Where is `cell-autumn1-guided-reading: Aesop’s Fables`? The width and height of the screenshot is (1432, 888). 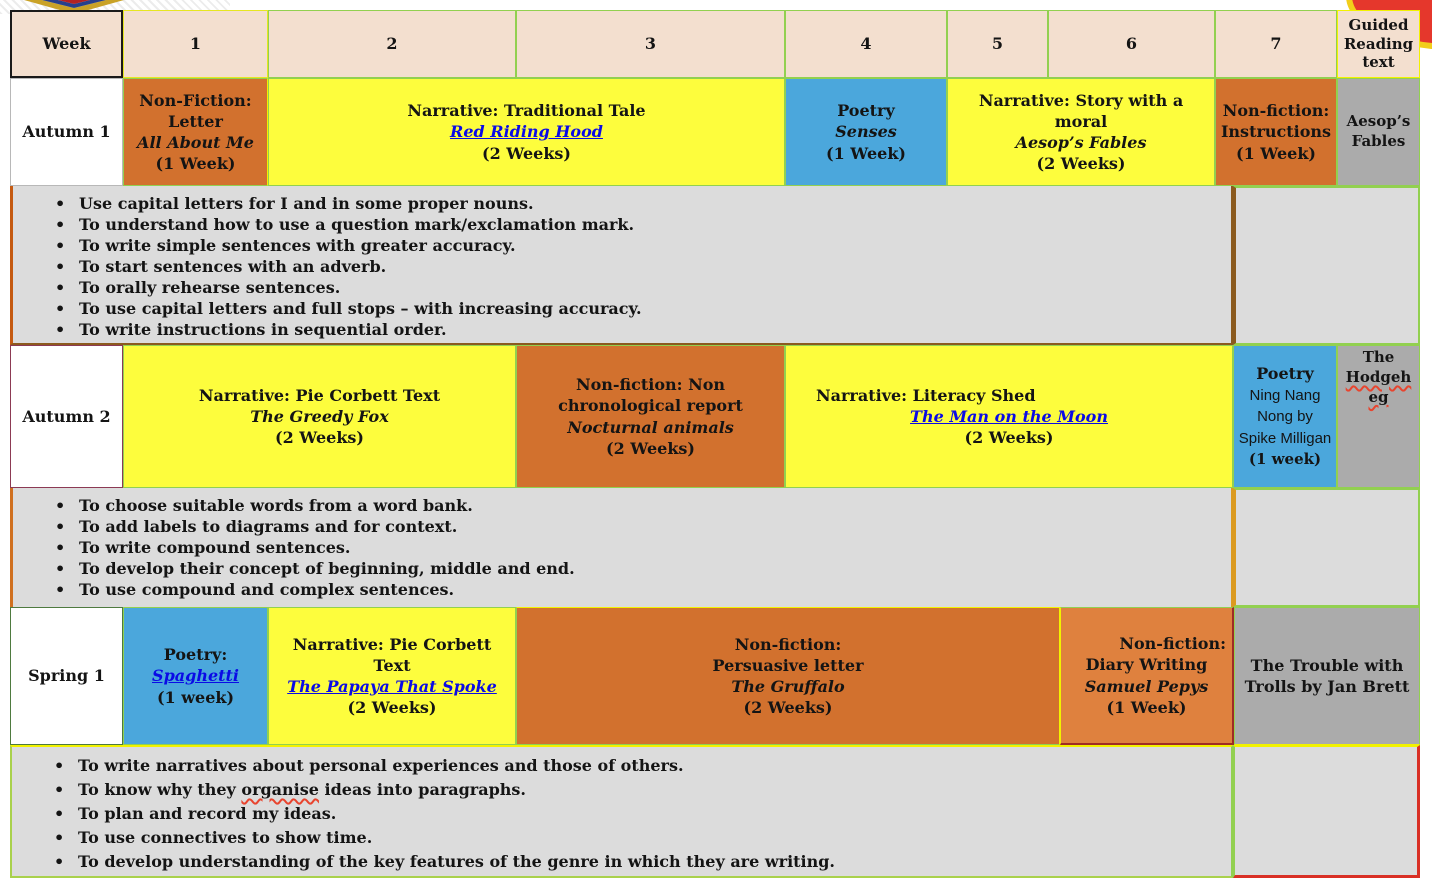 cell-autumn1-guided-reading: Aesop’s Fables is located at coordinates (1378, 132).